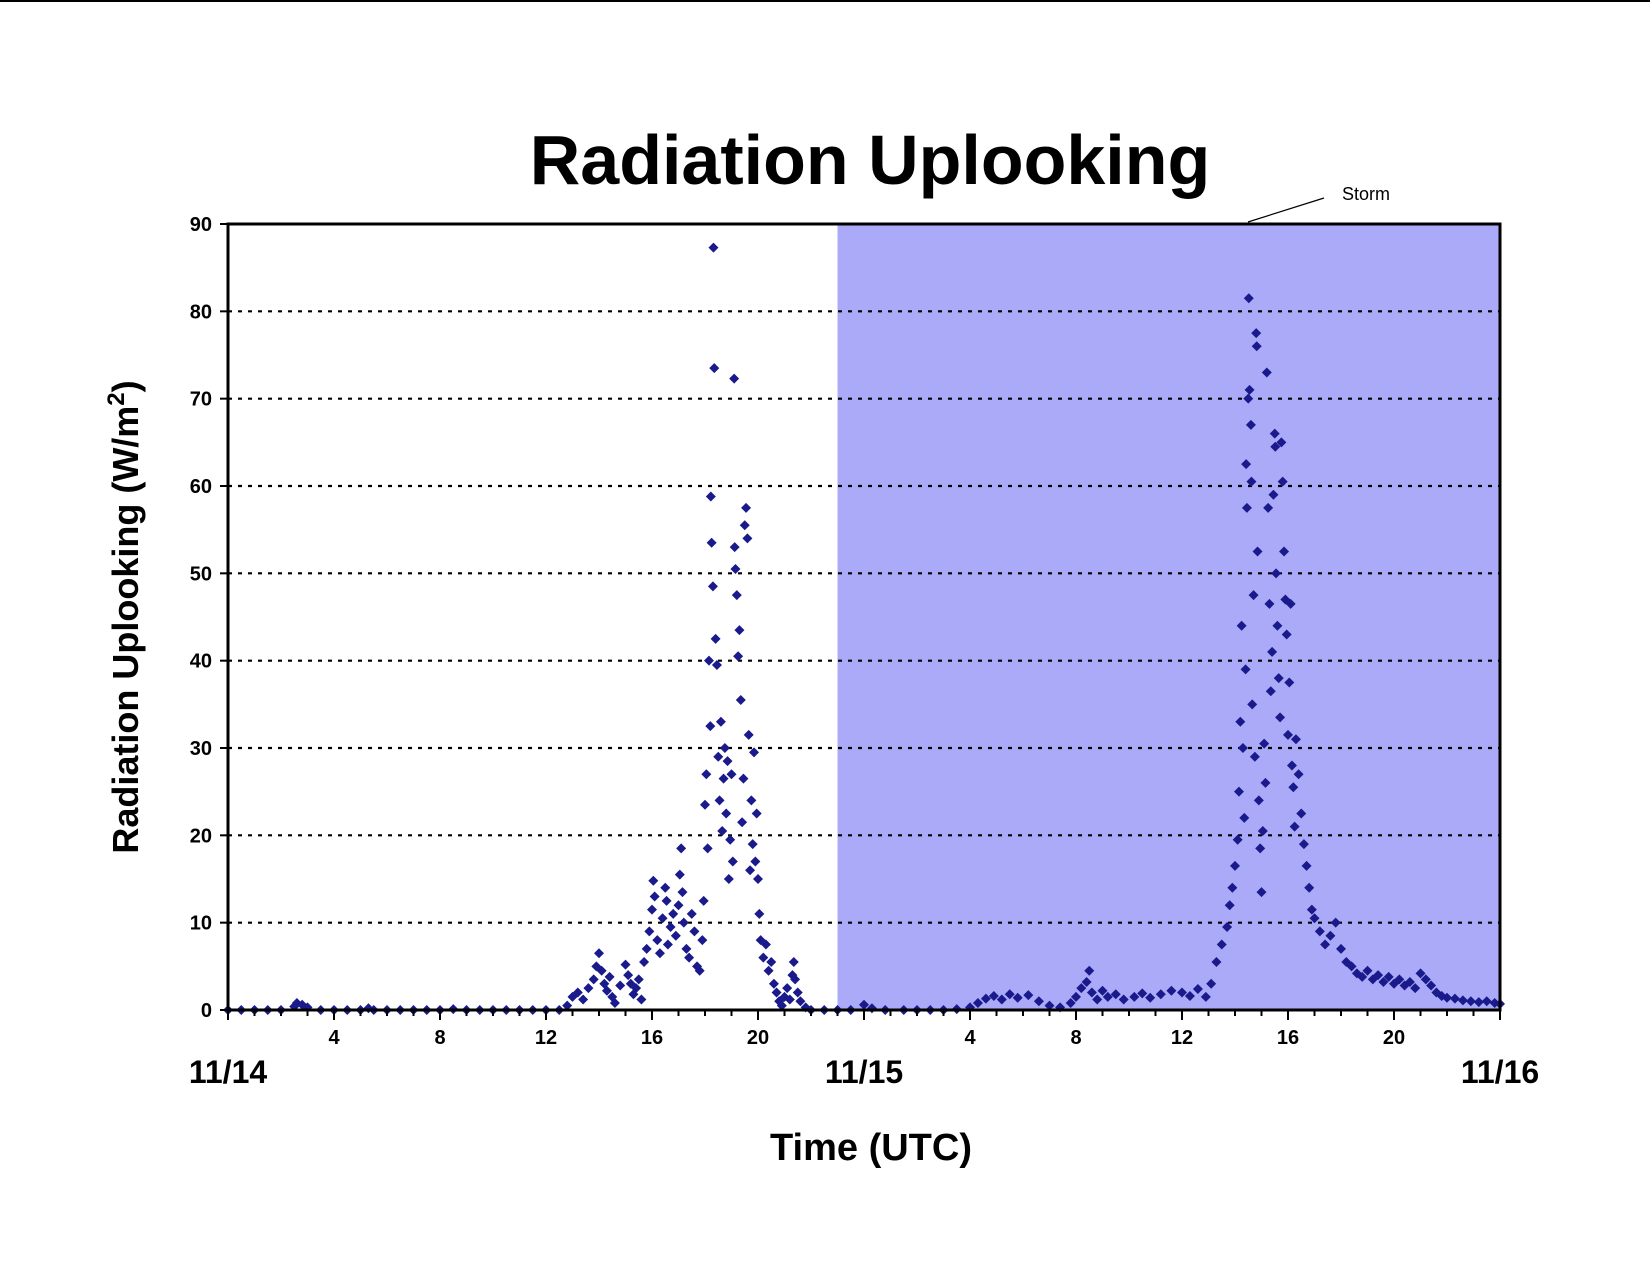 The width and height of the screenshot is (1650, 1275). I want to click on date-label: 11/16, so click(1500, 1072).